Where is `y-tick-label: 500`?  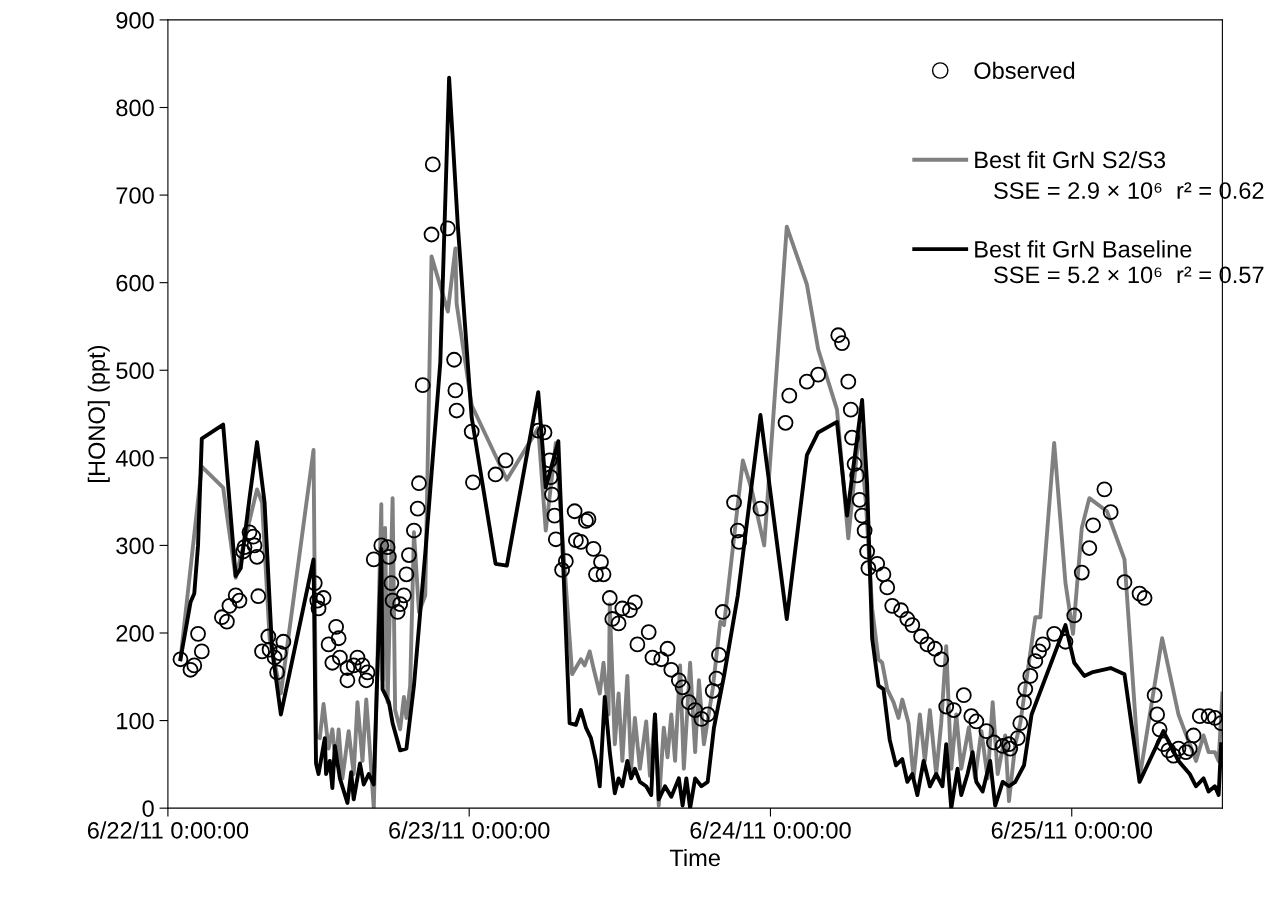
y-tick-label: 500 is located at coordinates (135, 371).